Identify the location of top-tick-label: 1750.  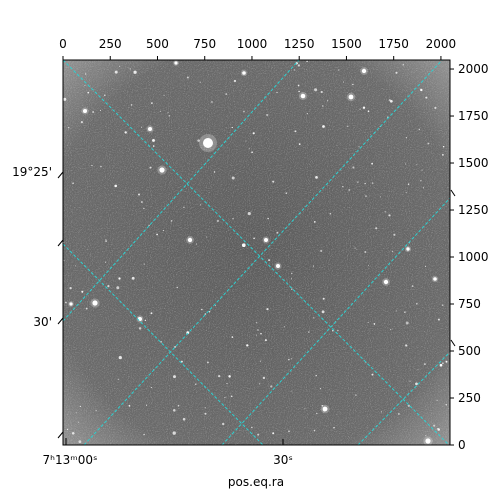
(393, 44).